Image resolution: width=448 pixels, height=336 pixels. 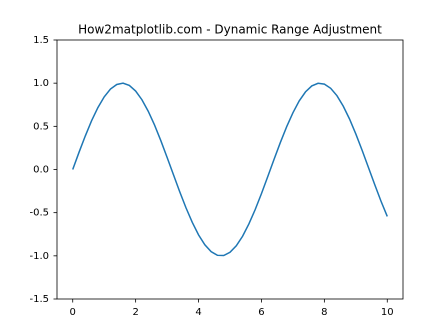 What do you see at coordinates (41, 83) in the screenshot?
I see `y-tick-label: 1.0` at bounding box center [41, 83].